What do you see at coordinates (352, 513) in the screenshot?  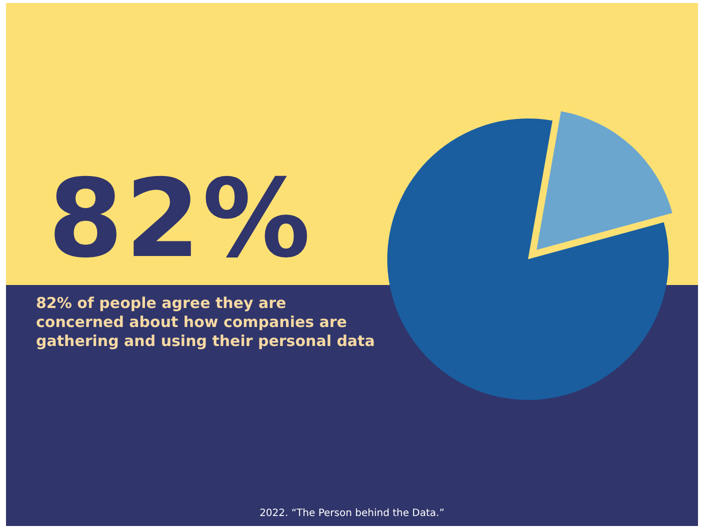 I see `text: 2022. “The Person behind the Data.”` at bounding box center [352, 513].